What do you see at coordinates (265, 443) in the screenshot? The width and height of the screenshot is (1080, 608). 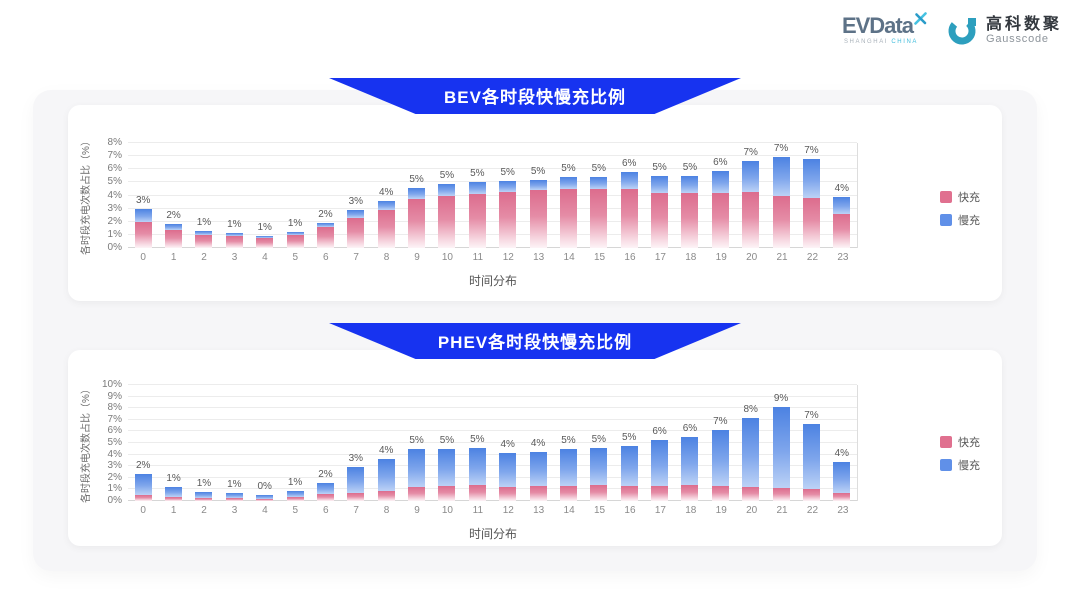 I see `bar-column: 0%` at bounding box center [265, 443].